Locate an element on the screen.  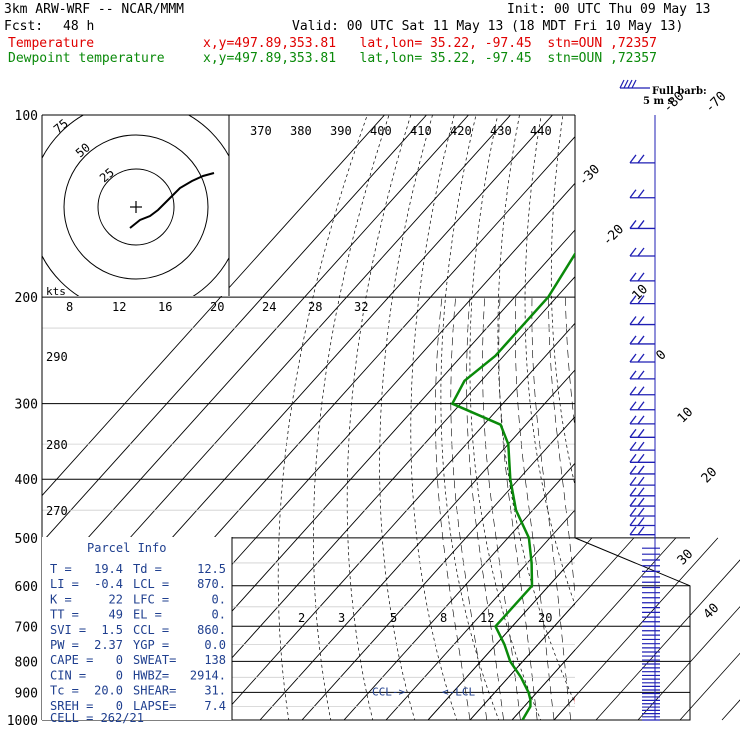
pressure-label: 600 is located at coordinates (26, 587).